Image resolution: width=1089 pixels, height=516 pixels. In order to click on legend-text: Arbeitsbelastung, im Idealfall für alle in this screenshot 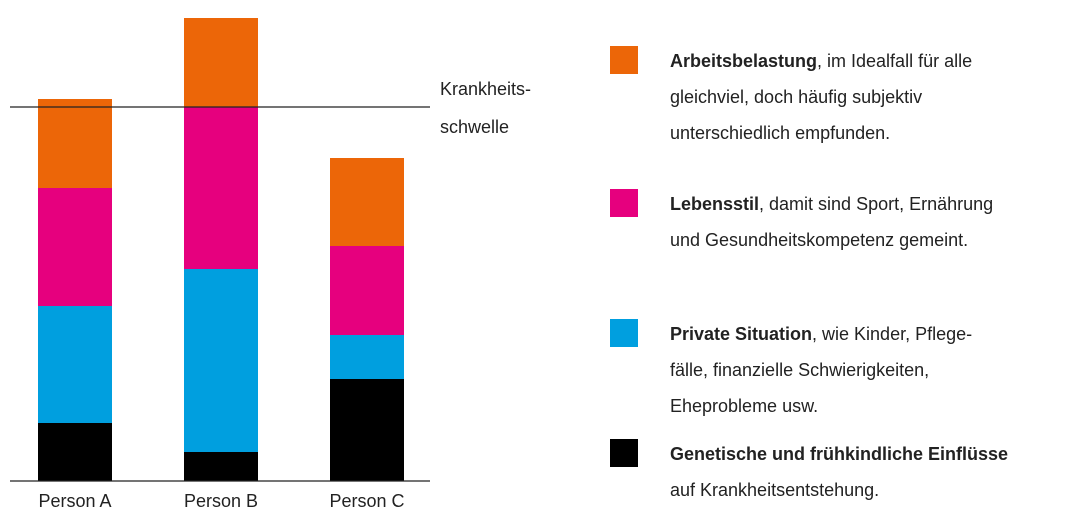, I will do `click(821, 61)`.